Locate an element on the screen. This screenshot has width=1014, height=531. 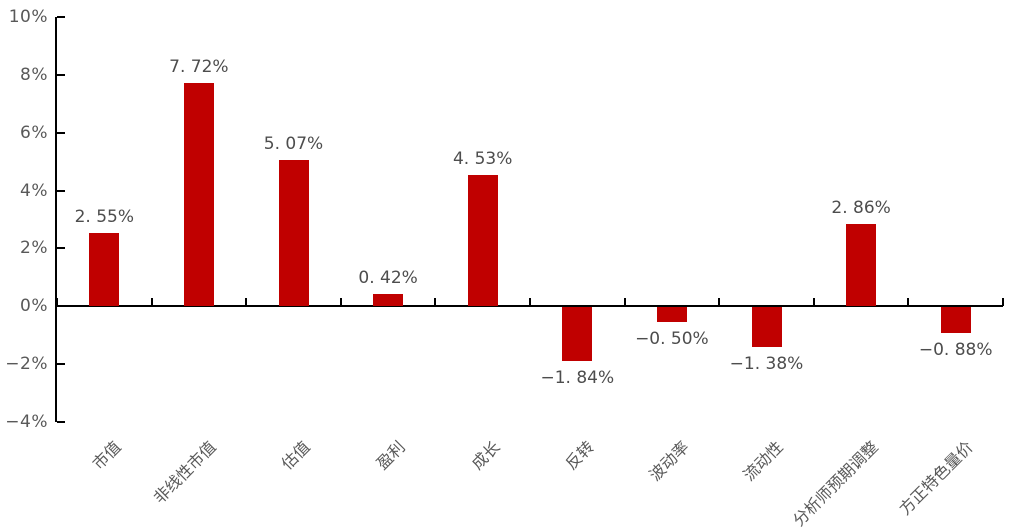
bar-value-label: −0. 88% is located at coordinates (955, 349).